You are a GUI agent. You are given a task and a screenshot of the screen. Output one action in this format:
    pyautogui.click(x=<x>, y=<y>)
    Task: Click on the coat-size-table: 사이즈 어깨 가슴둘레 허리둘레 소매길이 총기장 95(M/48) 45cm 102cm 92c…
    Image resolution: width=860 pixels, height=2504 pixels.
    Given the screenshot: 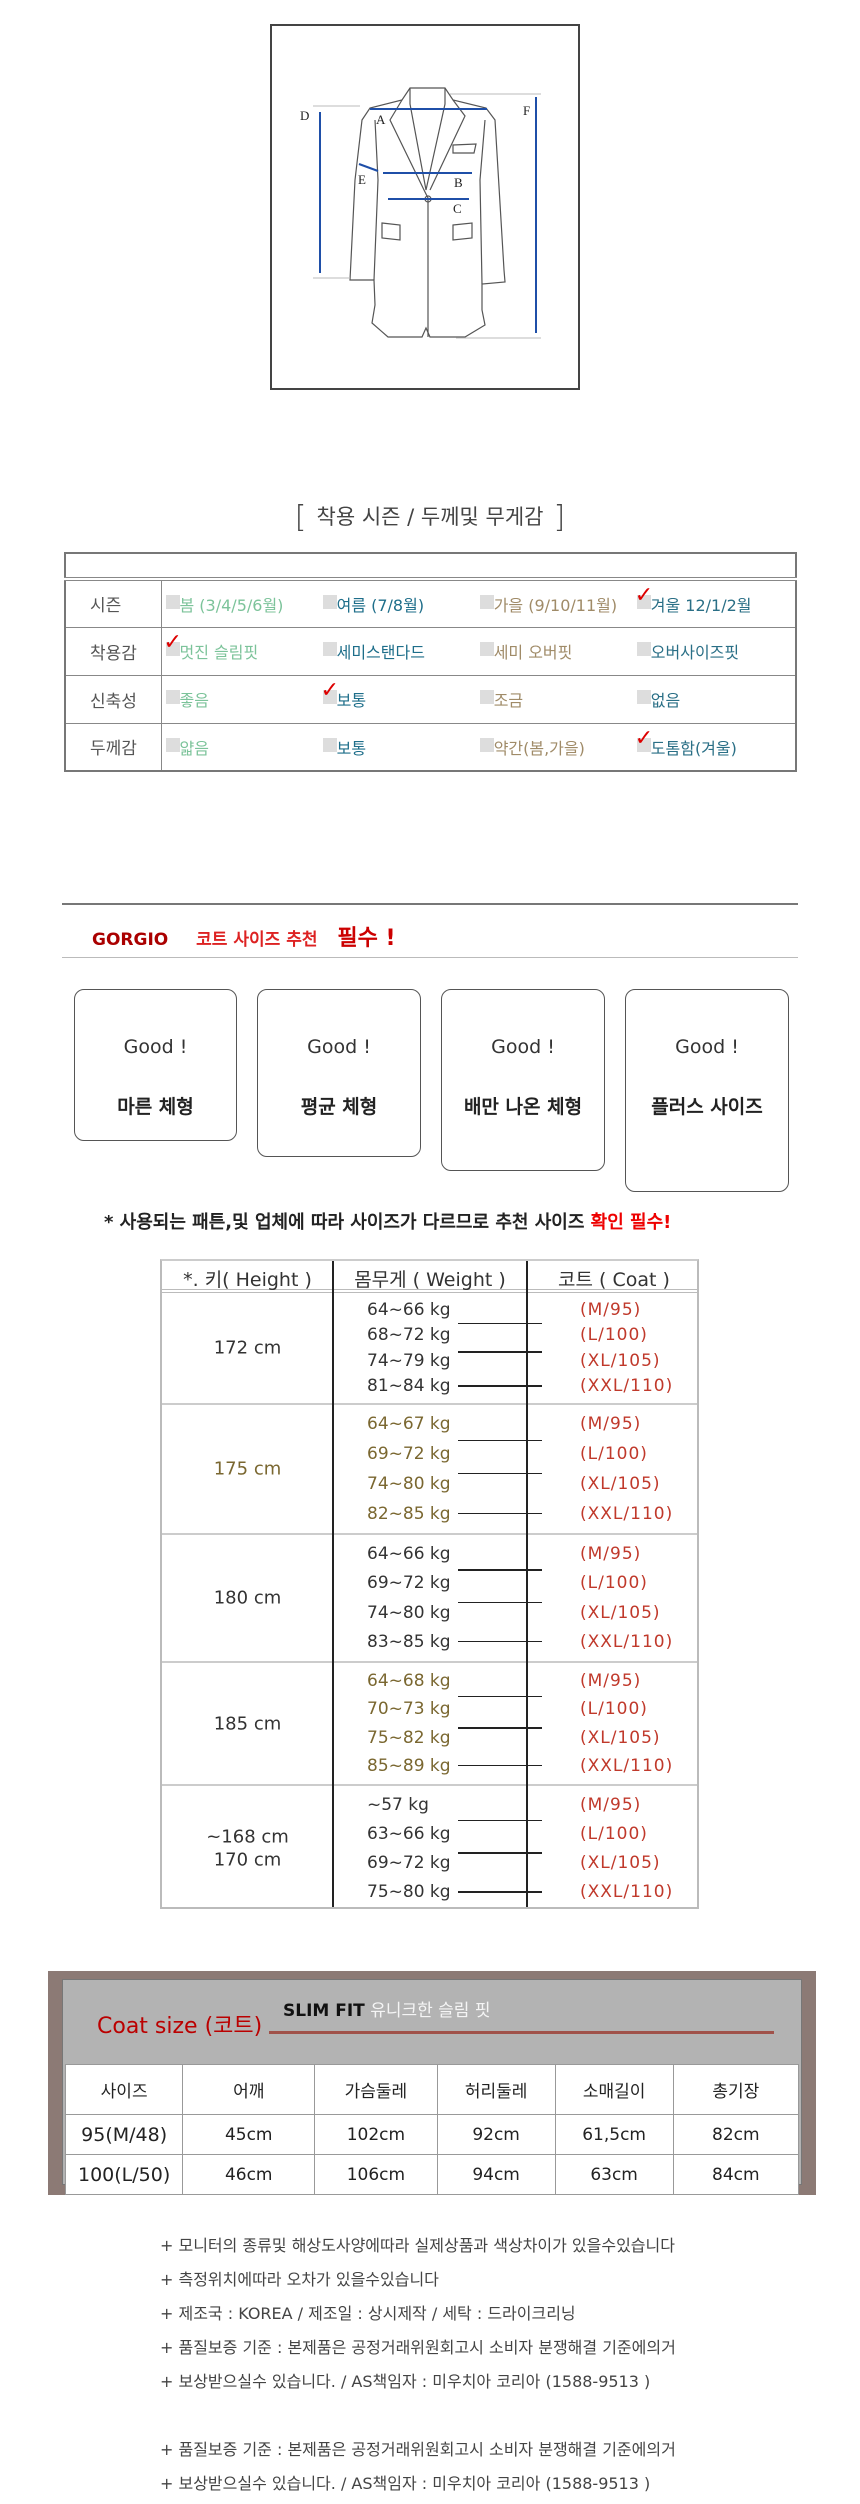 What is the action you would take?
    pyautogui.click(x=432, y=2129)
    